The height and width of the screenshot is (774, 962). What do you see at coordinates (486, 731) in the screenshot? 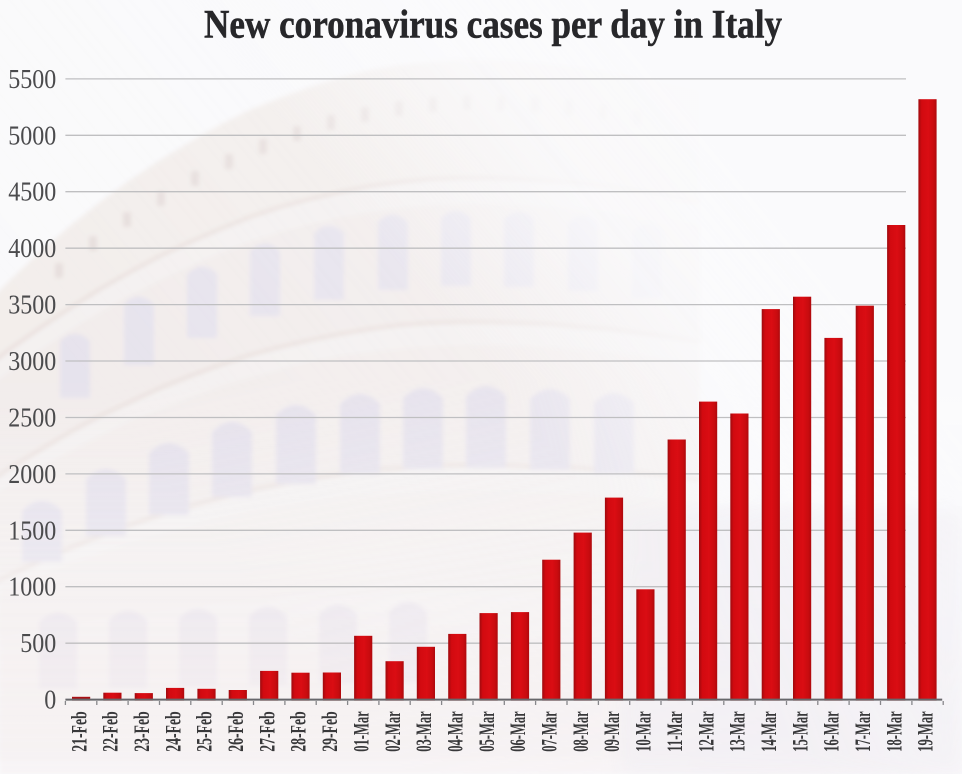
I see `svg-text: 05-Mar` at bounding box center [486, 731].